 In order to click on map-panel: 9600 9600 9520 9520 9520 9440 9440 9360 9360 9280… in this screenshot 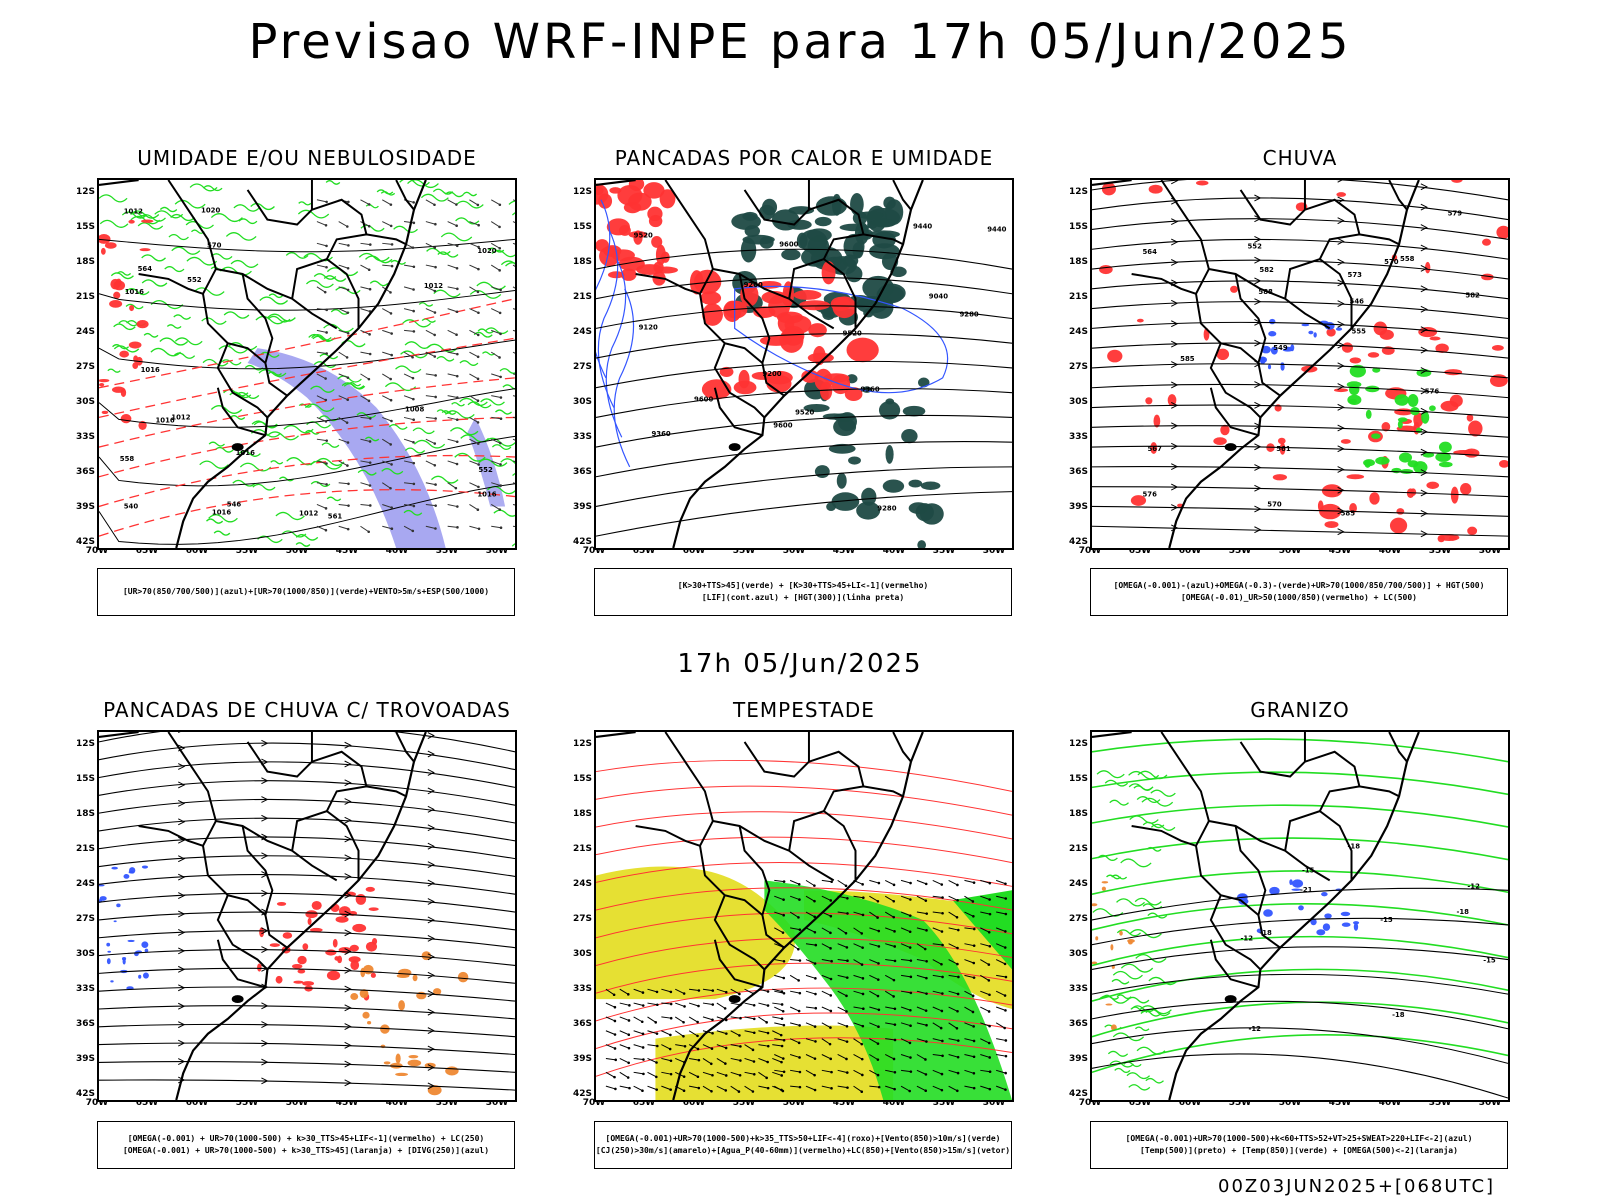, I will do `click(804, 364)`.